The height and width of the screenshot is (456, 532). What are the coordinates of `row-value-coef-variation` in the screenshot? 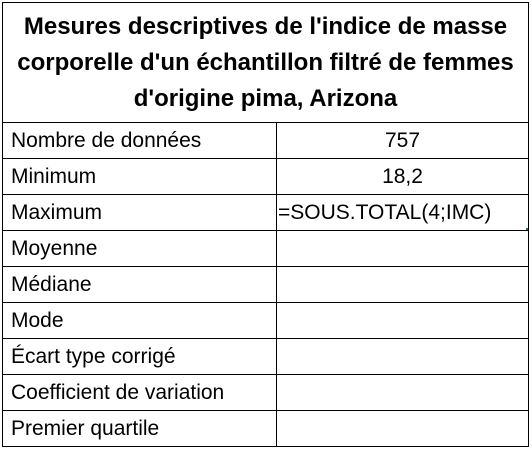 It's located at (403, 393).